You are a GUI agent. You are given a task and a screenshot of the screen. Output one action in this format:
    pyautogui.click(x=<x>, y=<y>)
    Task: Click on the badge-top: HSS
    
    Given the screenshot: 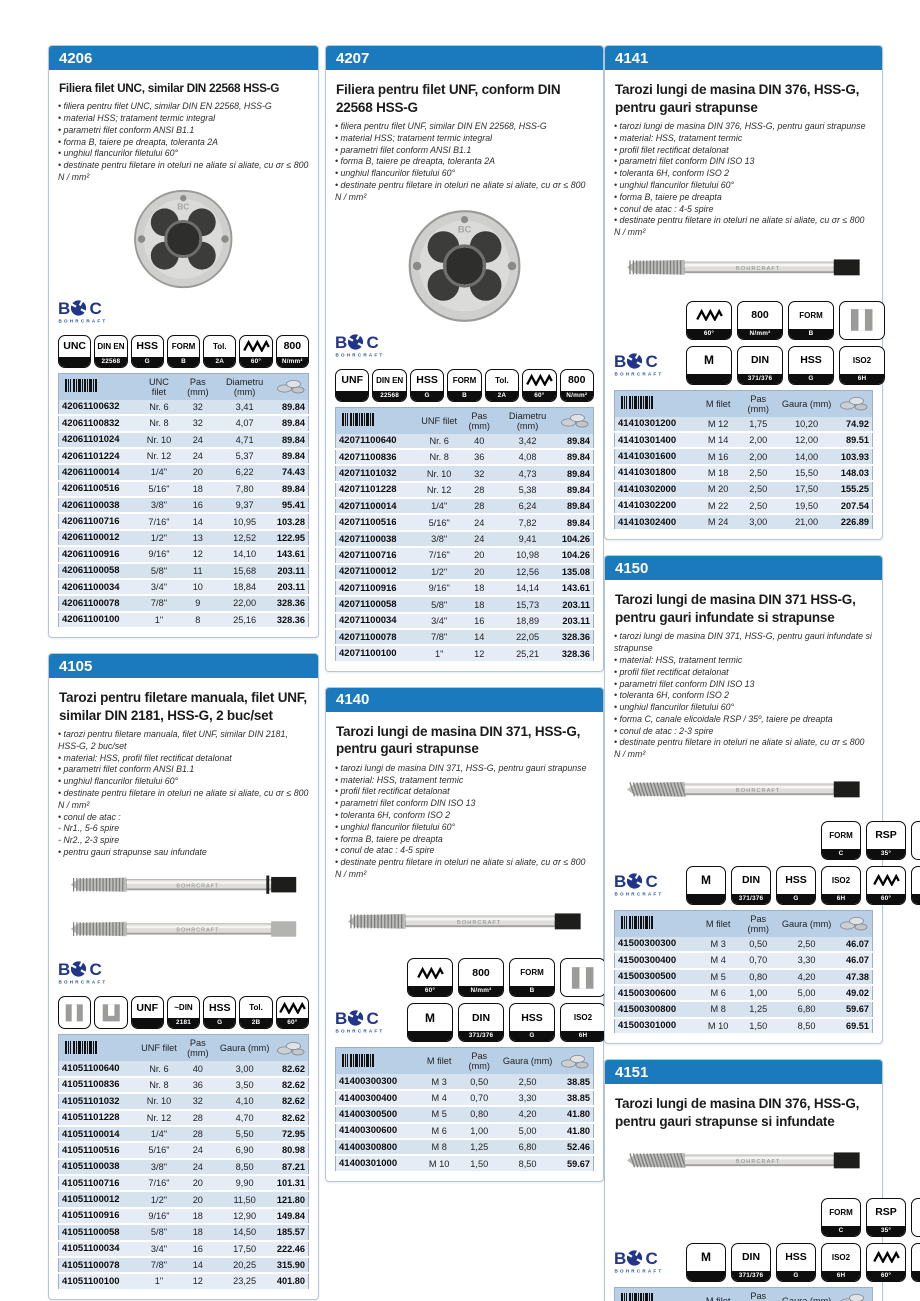 What is the action you would take?
    pyautogui.click(x=147, y=346)
    